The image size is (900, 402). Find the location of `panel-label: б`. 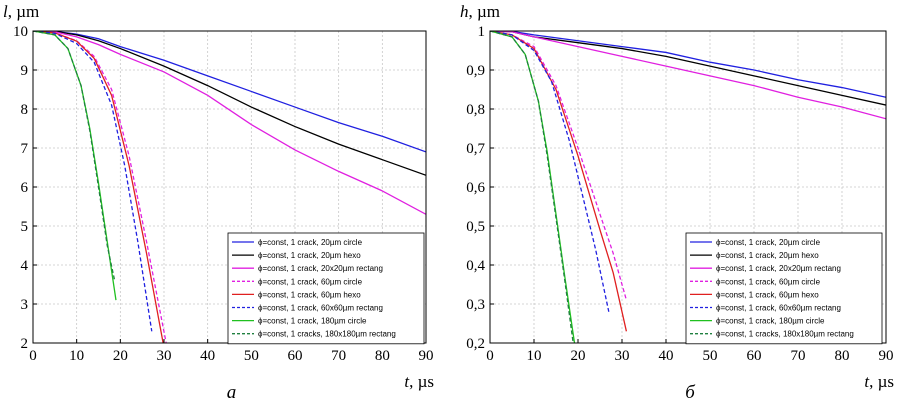

panel-label: б is located at coordinates (690, 392).